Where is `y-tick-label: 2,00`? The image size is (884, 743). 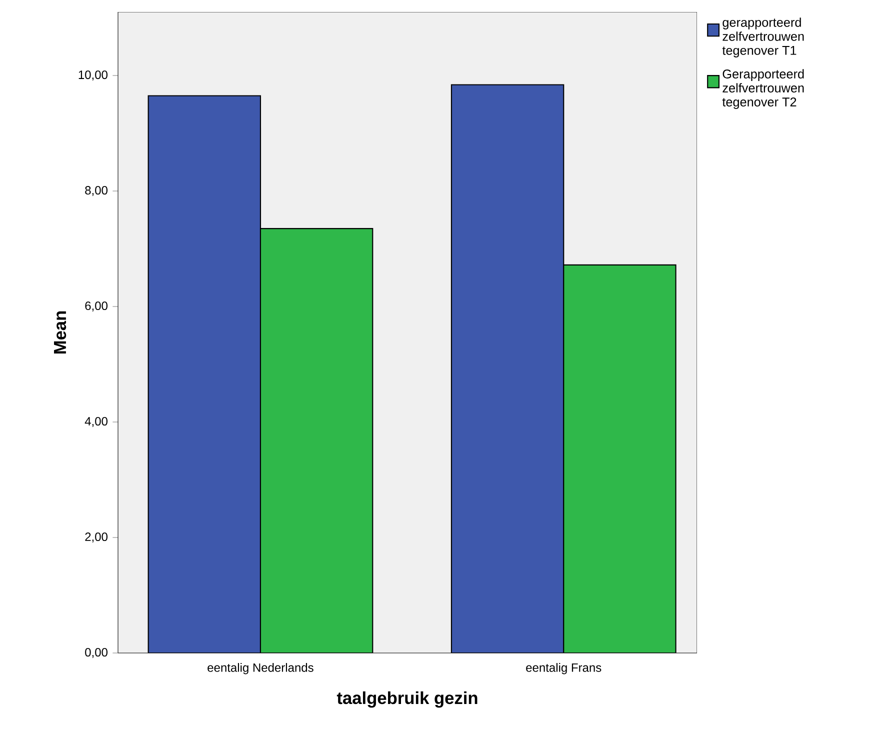
y-tick-label: 2,00 is located at coordinates (96, 537).